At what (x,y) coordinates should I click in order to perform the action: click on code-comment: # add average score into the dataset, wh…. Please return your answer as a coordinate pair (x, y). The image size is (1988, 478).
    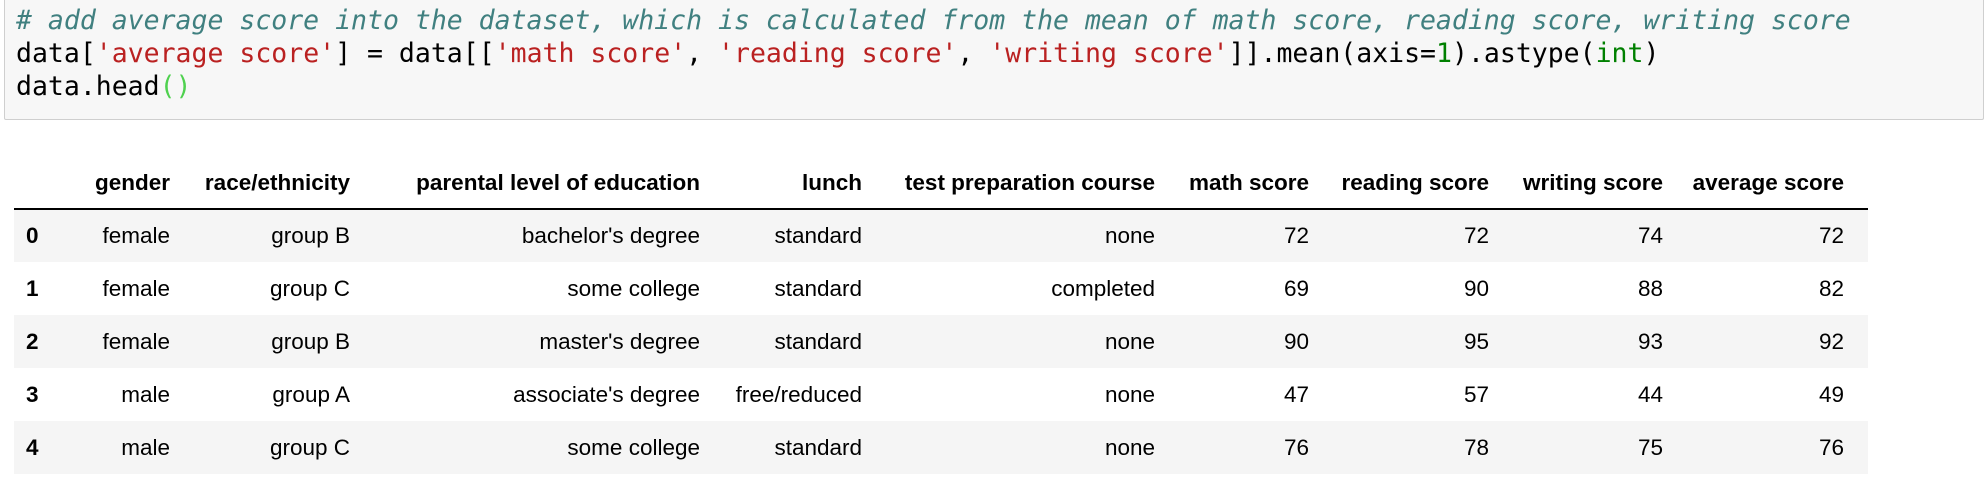
    Looking at the image, I should click on (933, 20).